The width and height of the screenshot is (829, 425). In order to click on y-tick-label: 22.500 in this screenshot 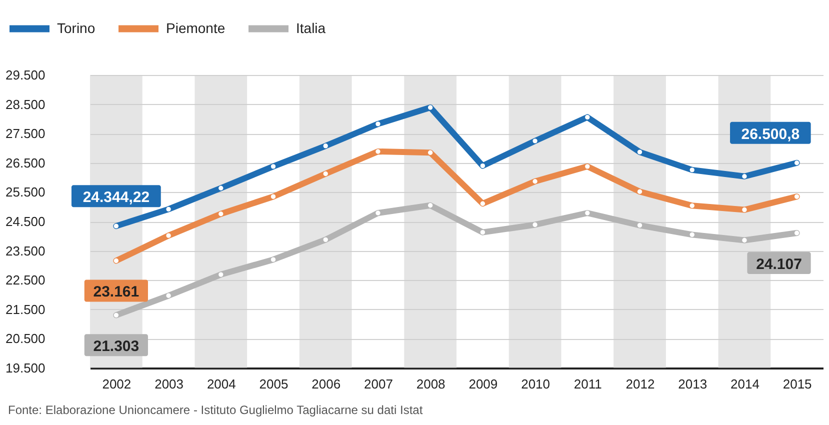, I will do `click(26, 280)`.